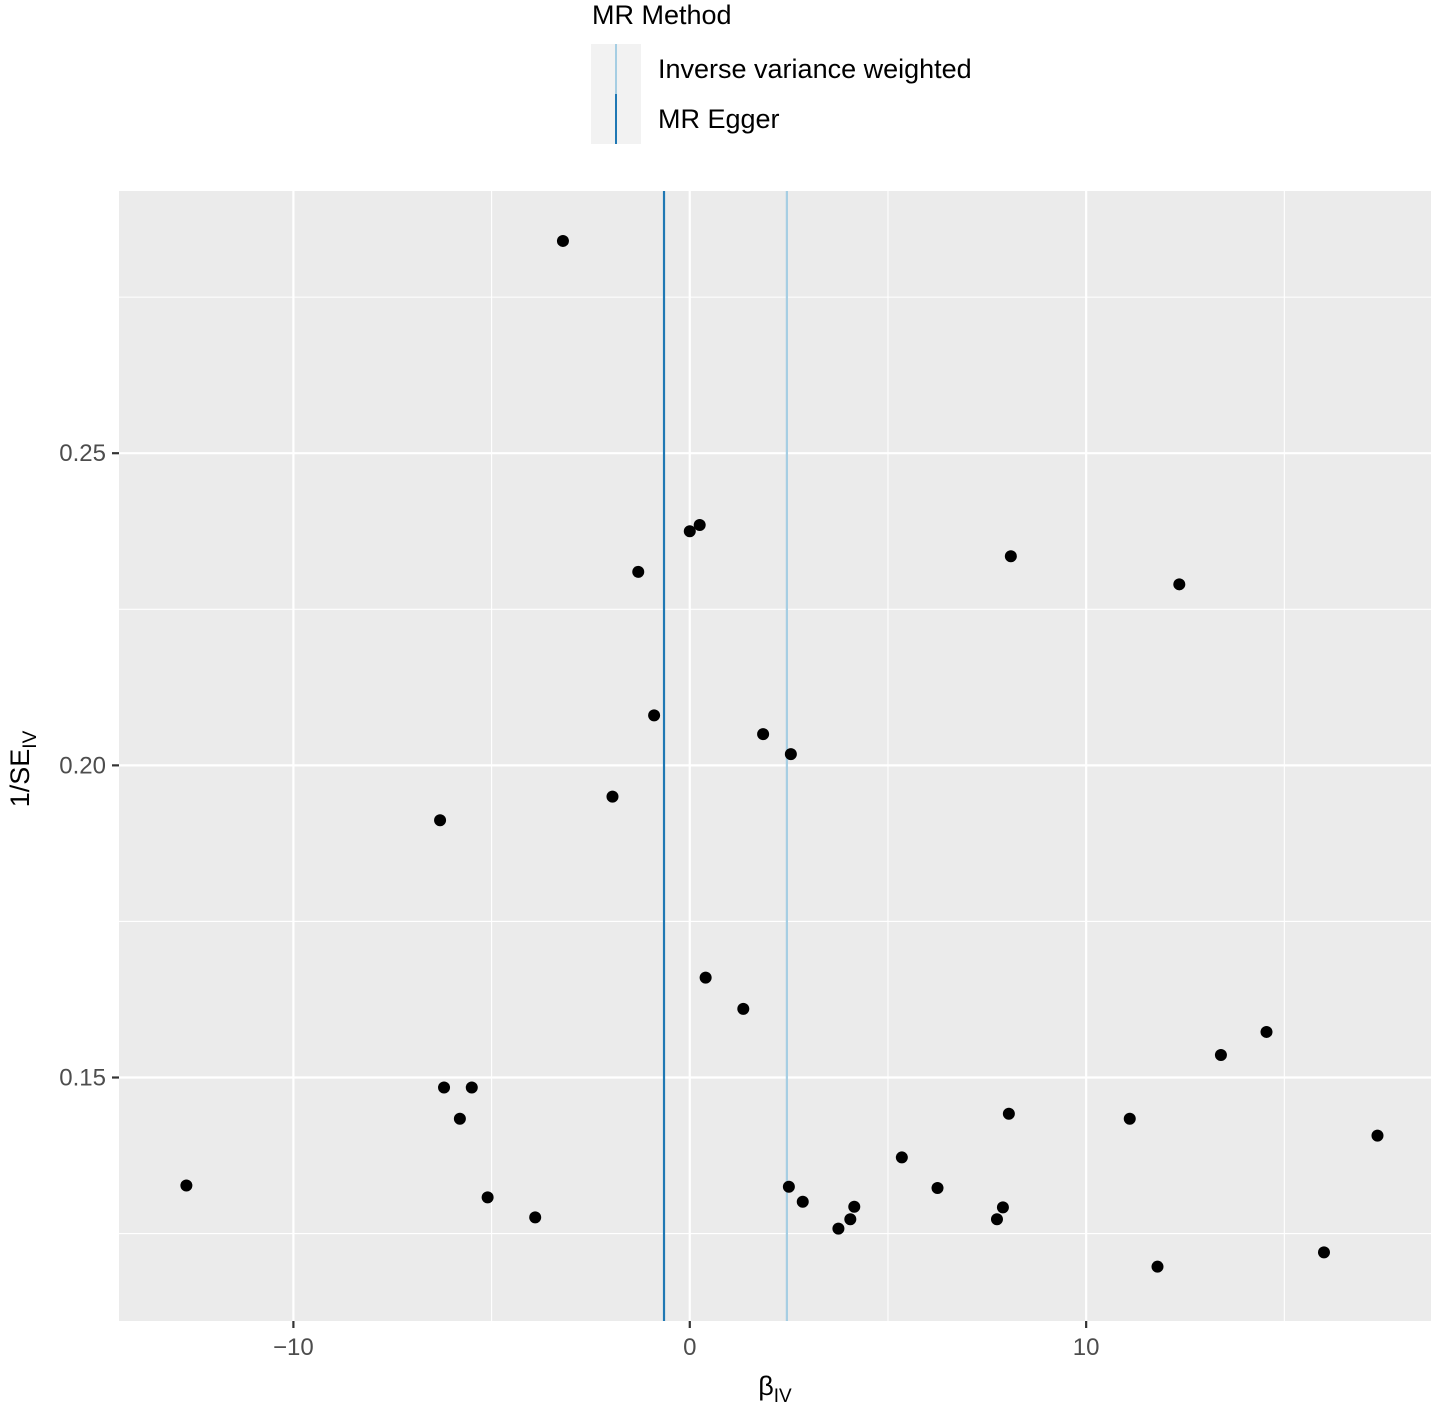 The image size is (1431, 1408). Describe the element at coordinates (662, 15) in the screenshot. I see `legend-title: MR Method` at that location.